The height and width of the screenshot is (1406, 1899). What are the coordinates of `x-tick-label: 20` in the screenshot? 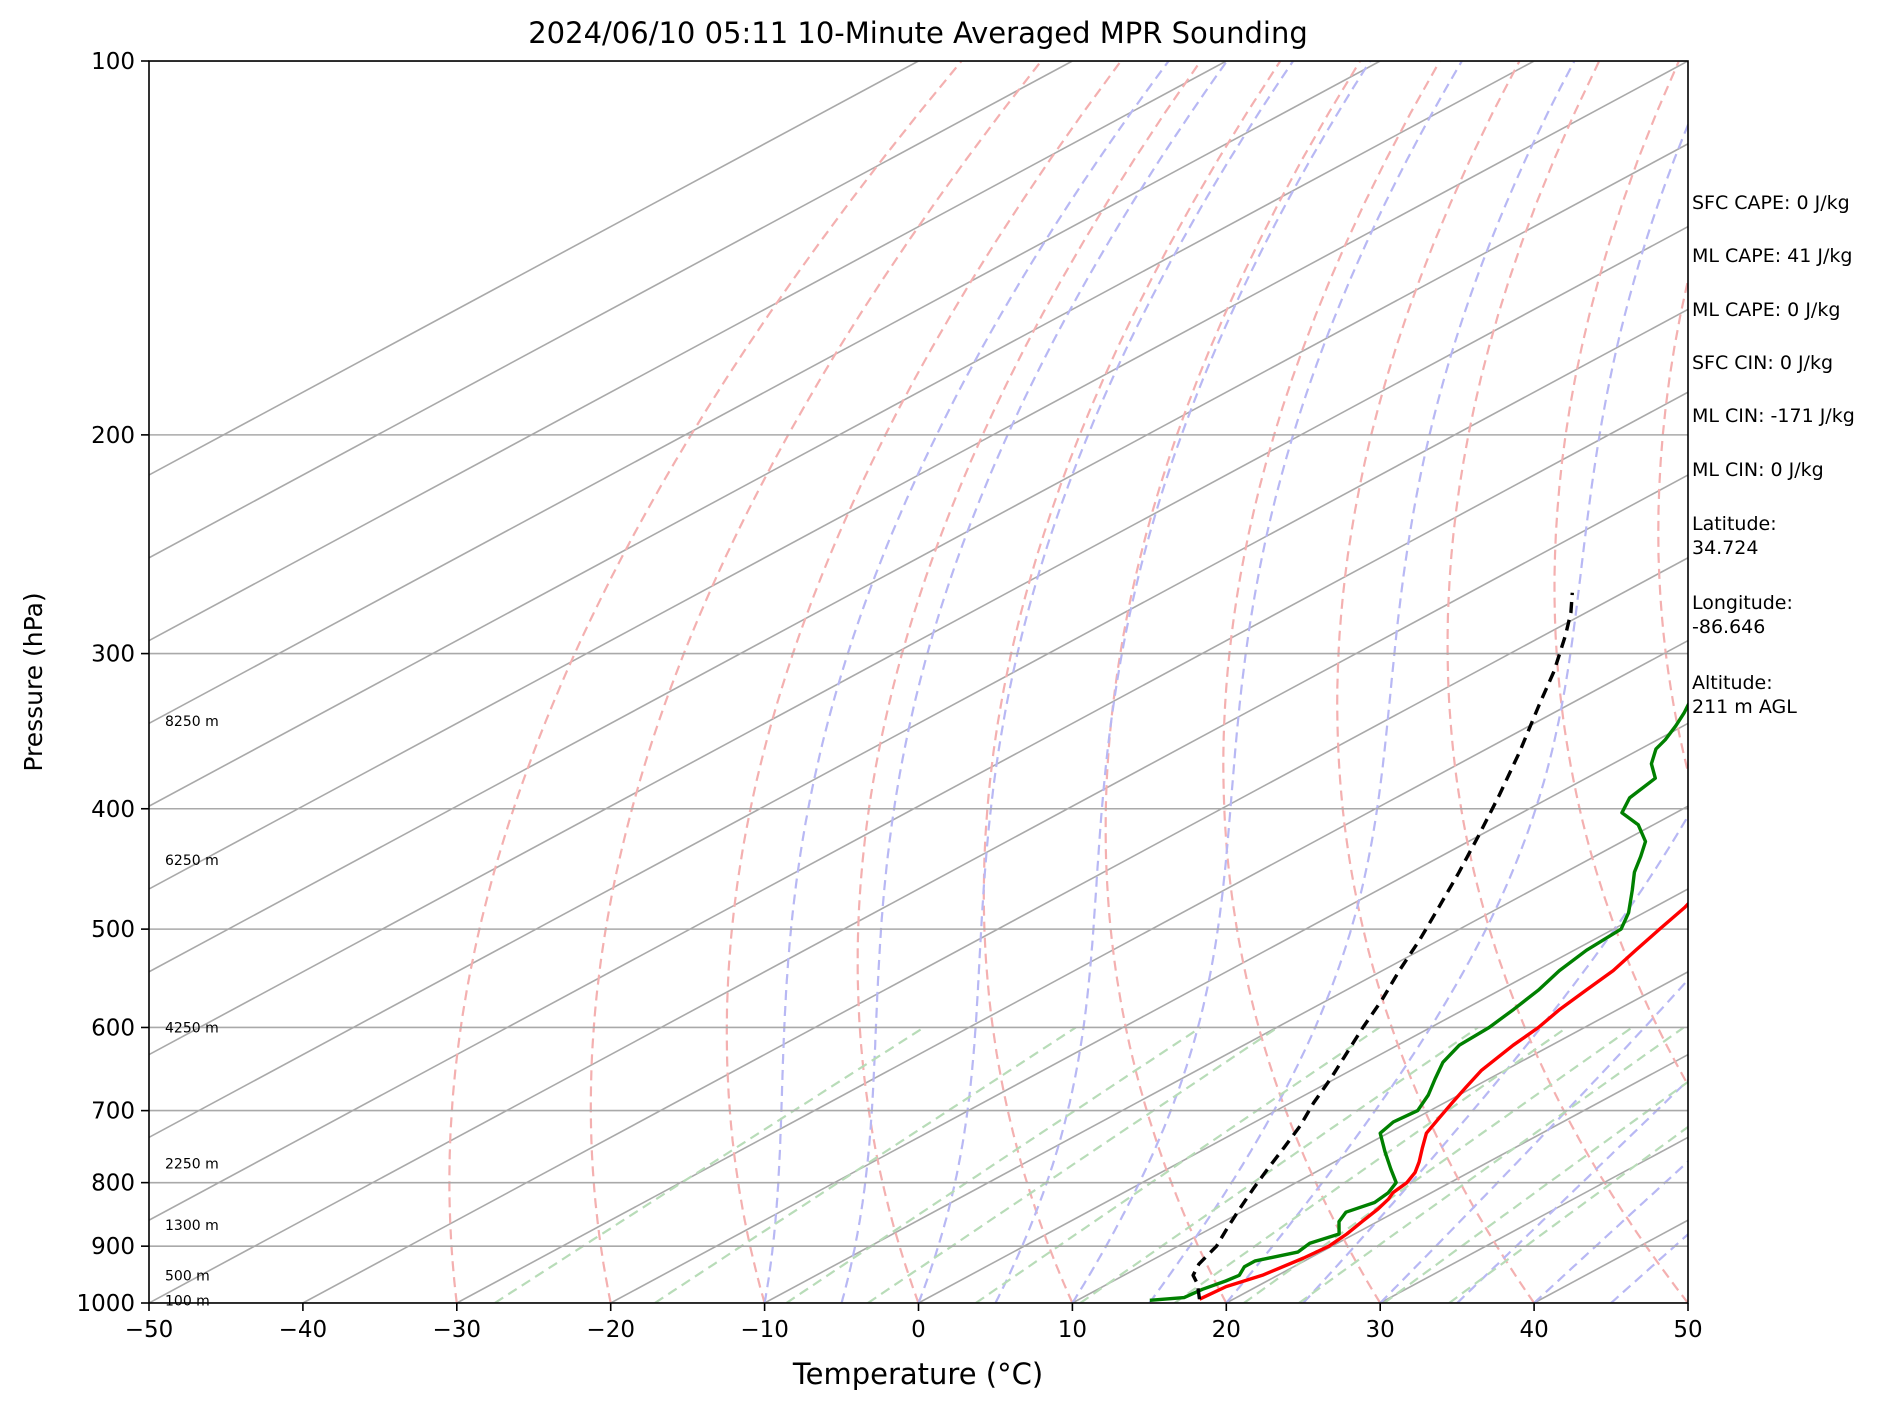 It's located at (1226, 1330).